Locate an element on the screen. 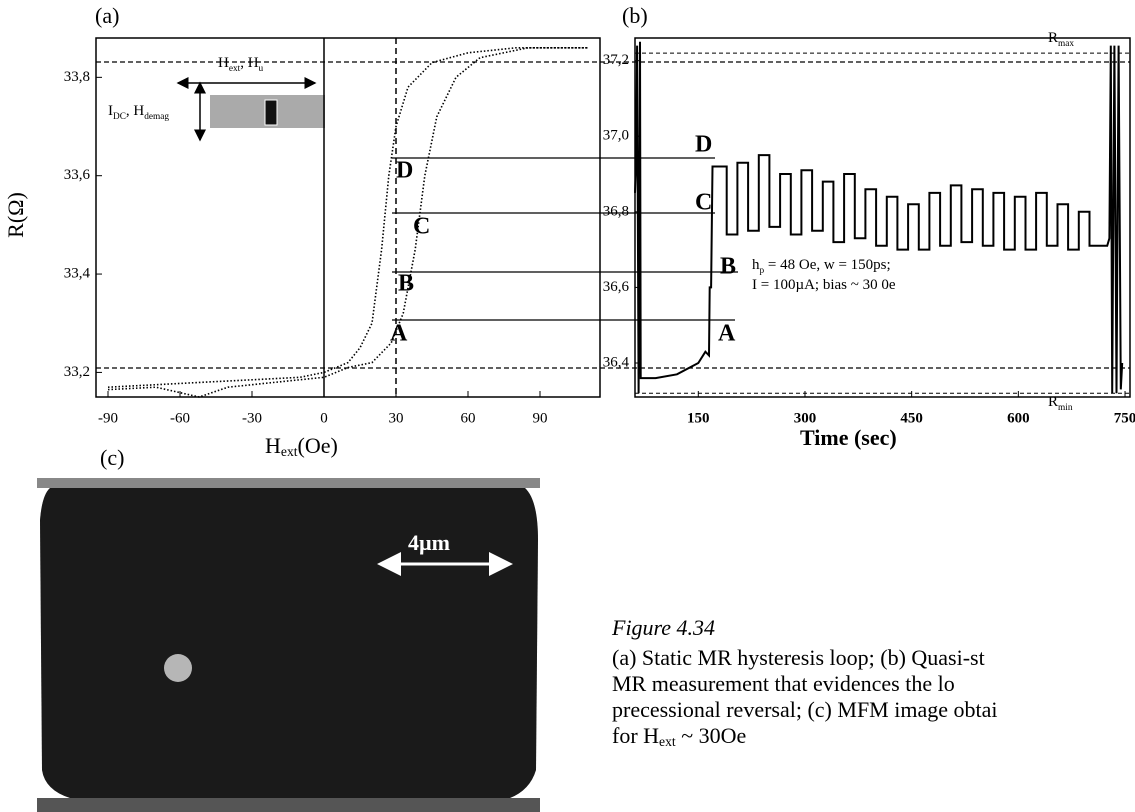  y-tick-label: 33,4 is located at coordinates (77, 273).